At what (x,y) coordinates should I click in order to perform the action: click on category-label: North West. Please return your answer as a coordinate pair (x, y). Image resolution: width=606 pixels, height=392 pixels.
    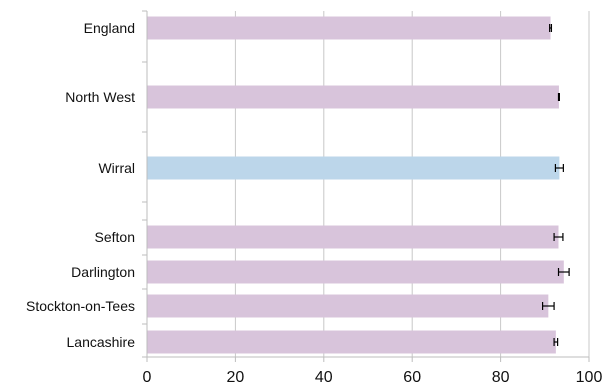
    Looking at the image, I should click on (100, 97).